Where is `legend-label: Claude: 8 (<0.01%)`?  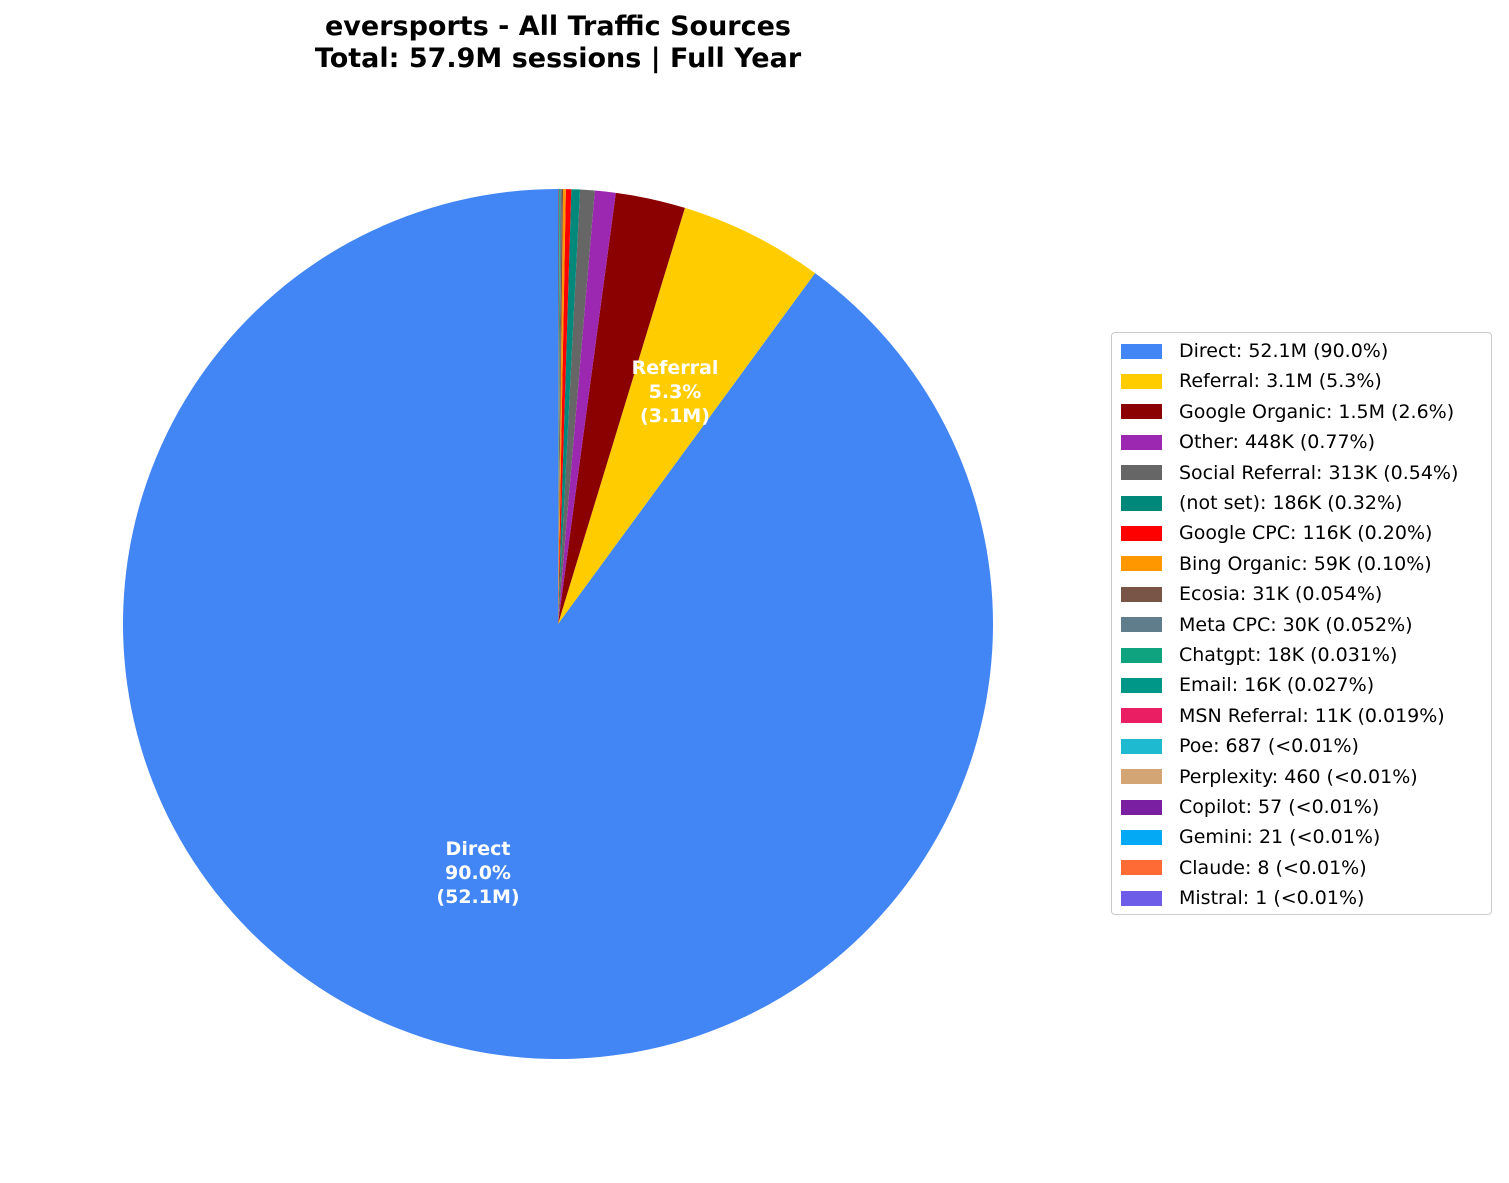 legend-label: Claude: 8 (<0.01%) is located at coordinates (1273, 867).